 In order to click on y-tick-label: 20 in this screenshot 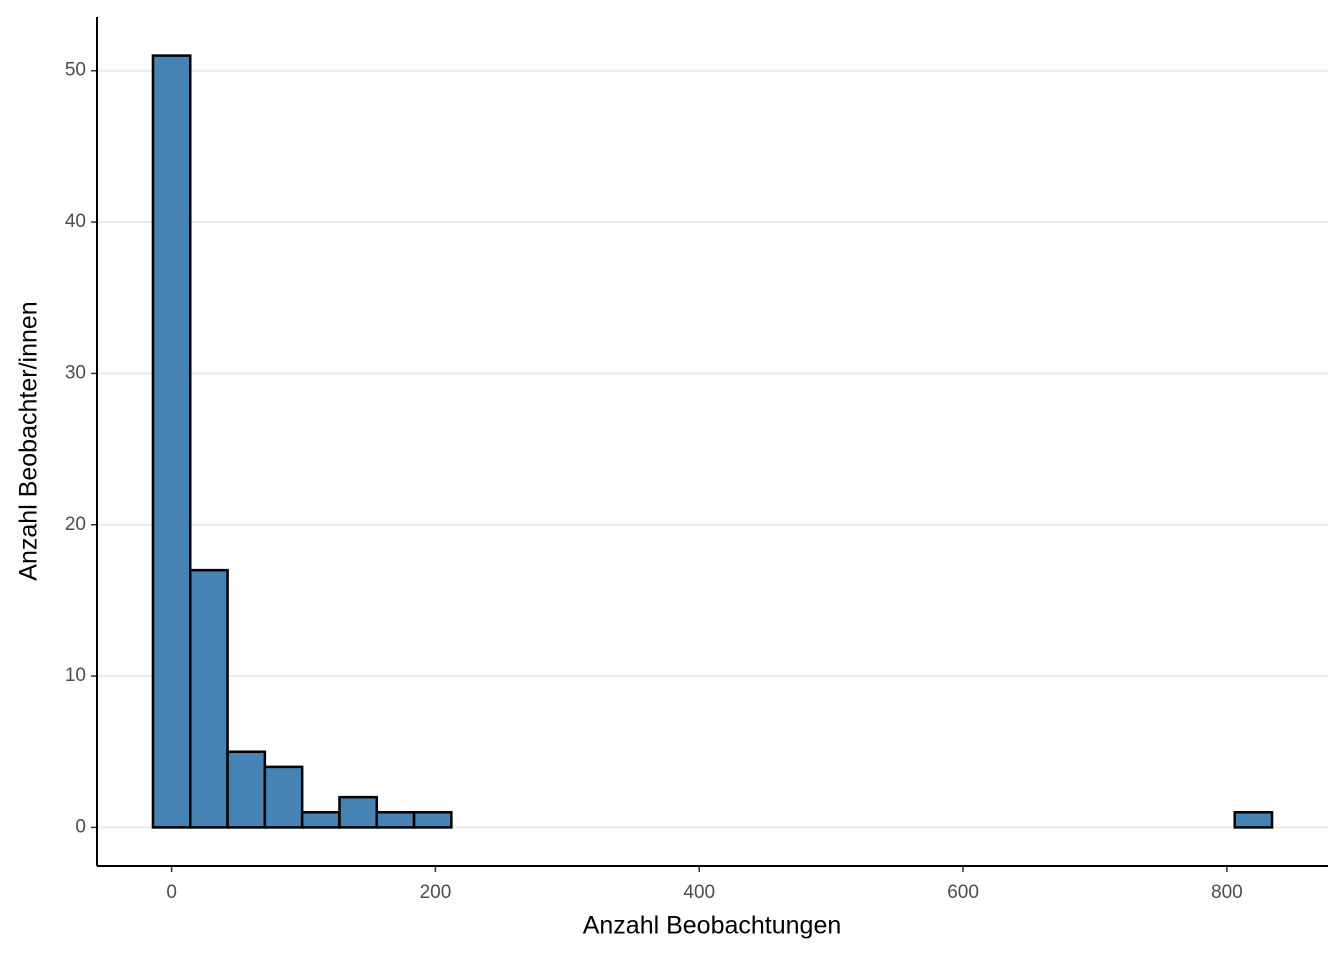, I will do `click(75, 524)`.